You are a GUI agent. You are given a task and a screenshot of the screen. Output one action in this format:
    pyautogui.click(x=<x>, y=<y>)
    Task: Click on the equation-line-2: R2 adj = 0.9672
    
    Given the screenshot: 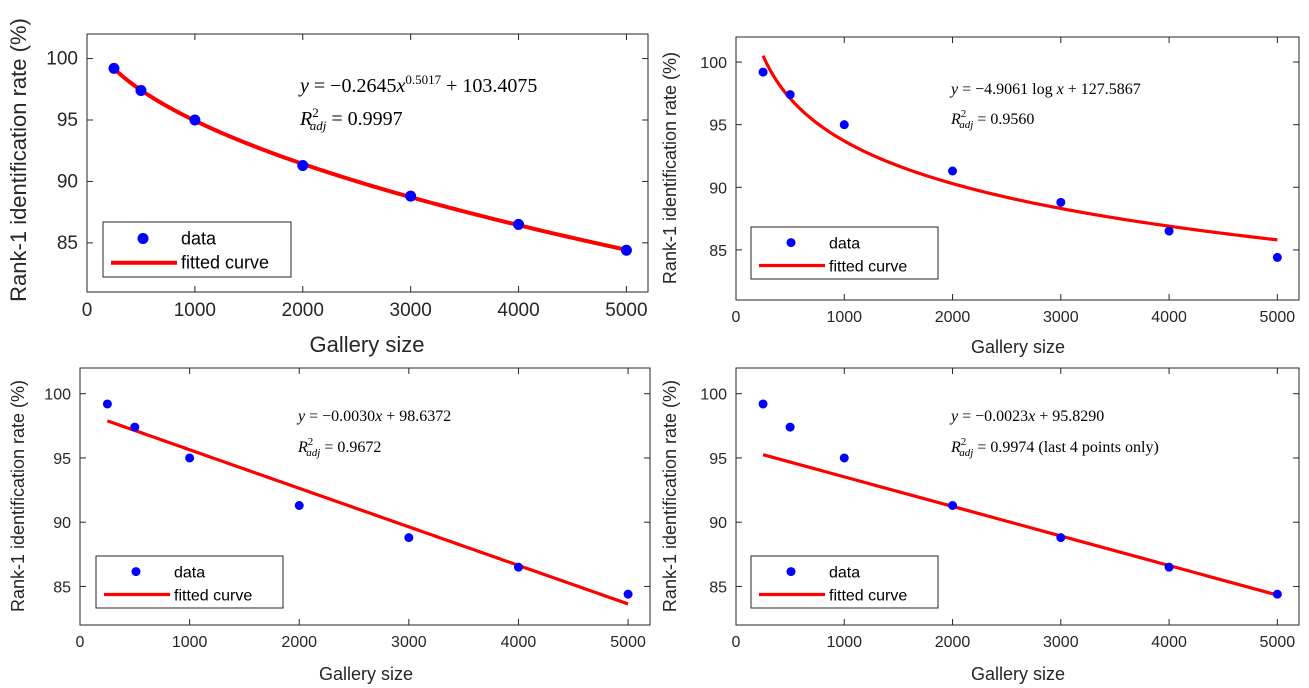 What is the action you would take?
    pyautogui.click(x=339, y=447)
    